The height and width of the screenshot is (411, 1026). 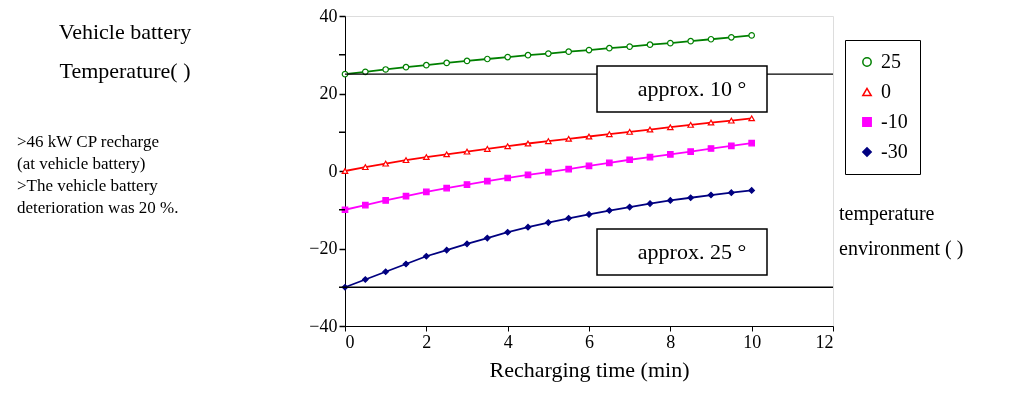 What do you see at coordinates (328, 15) in the screenshot?
I see `y-tick-label: 40` at bounding box center [328, 15].